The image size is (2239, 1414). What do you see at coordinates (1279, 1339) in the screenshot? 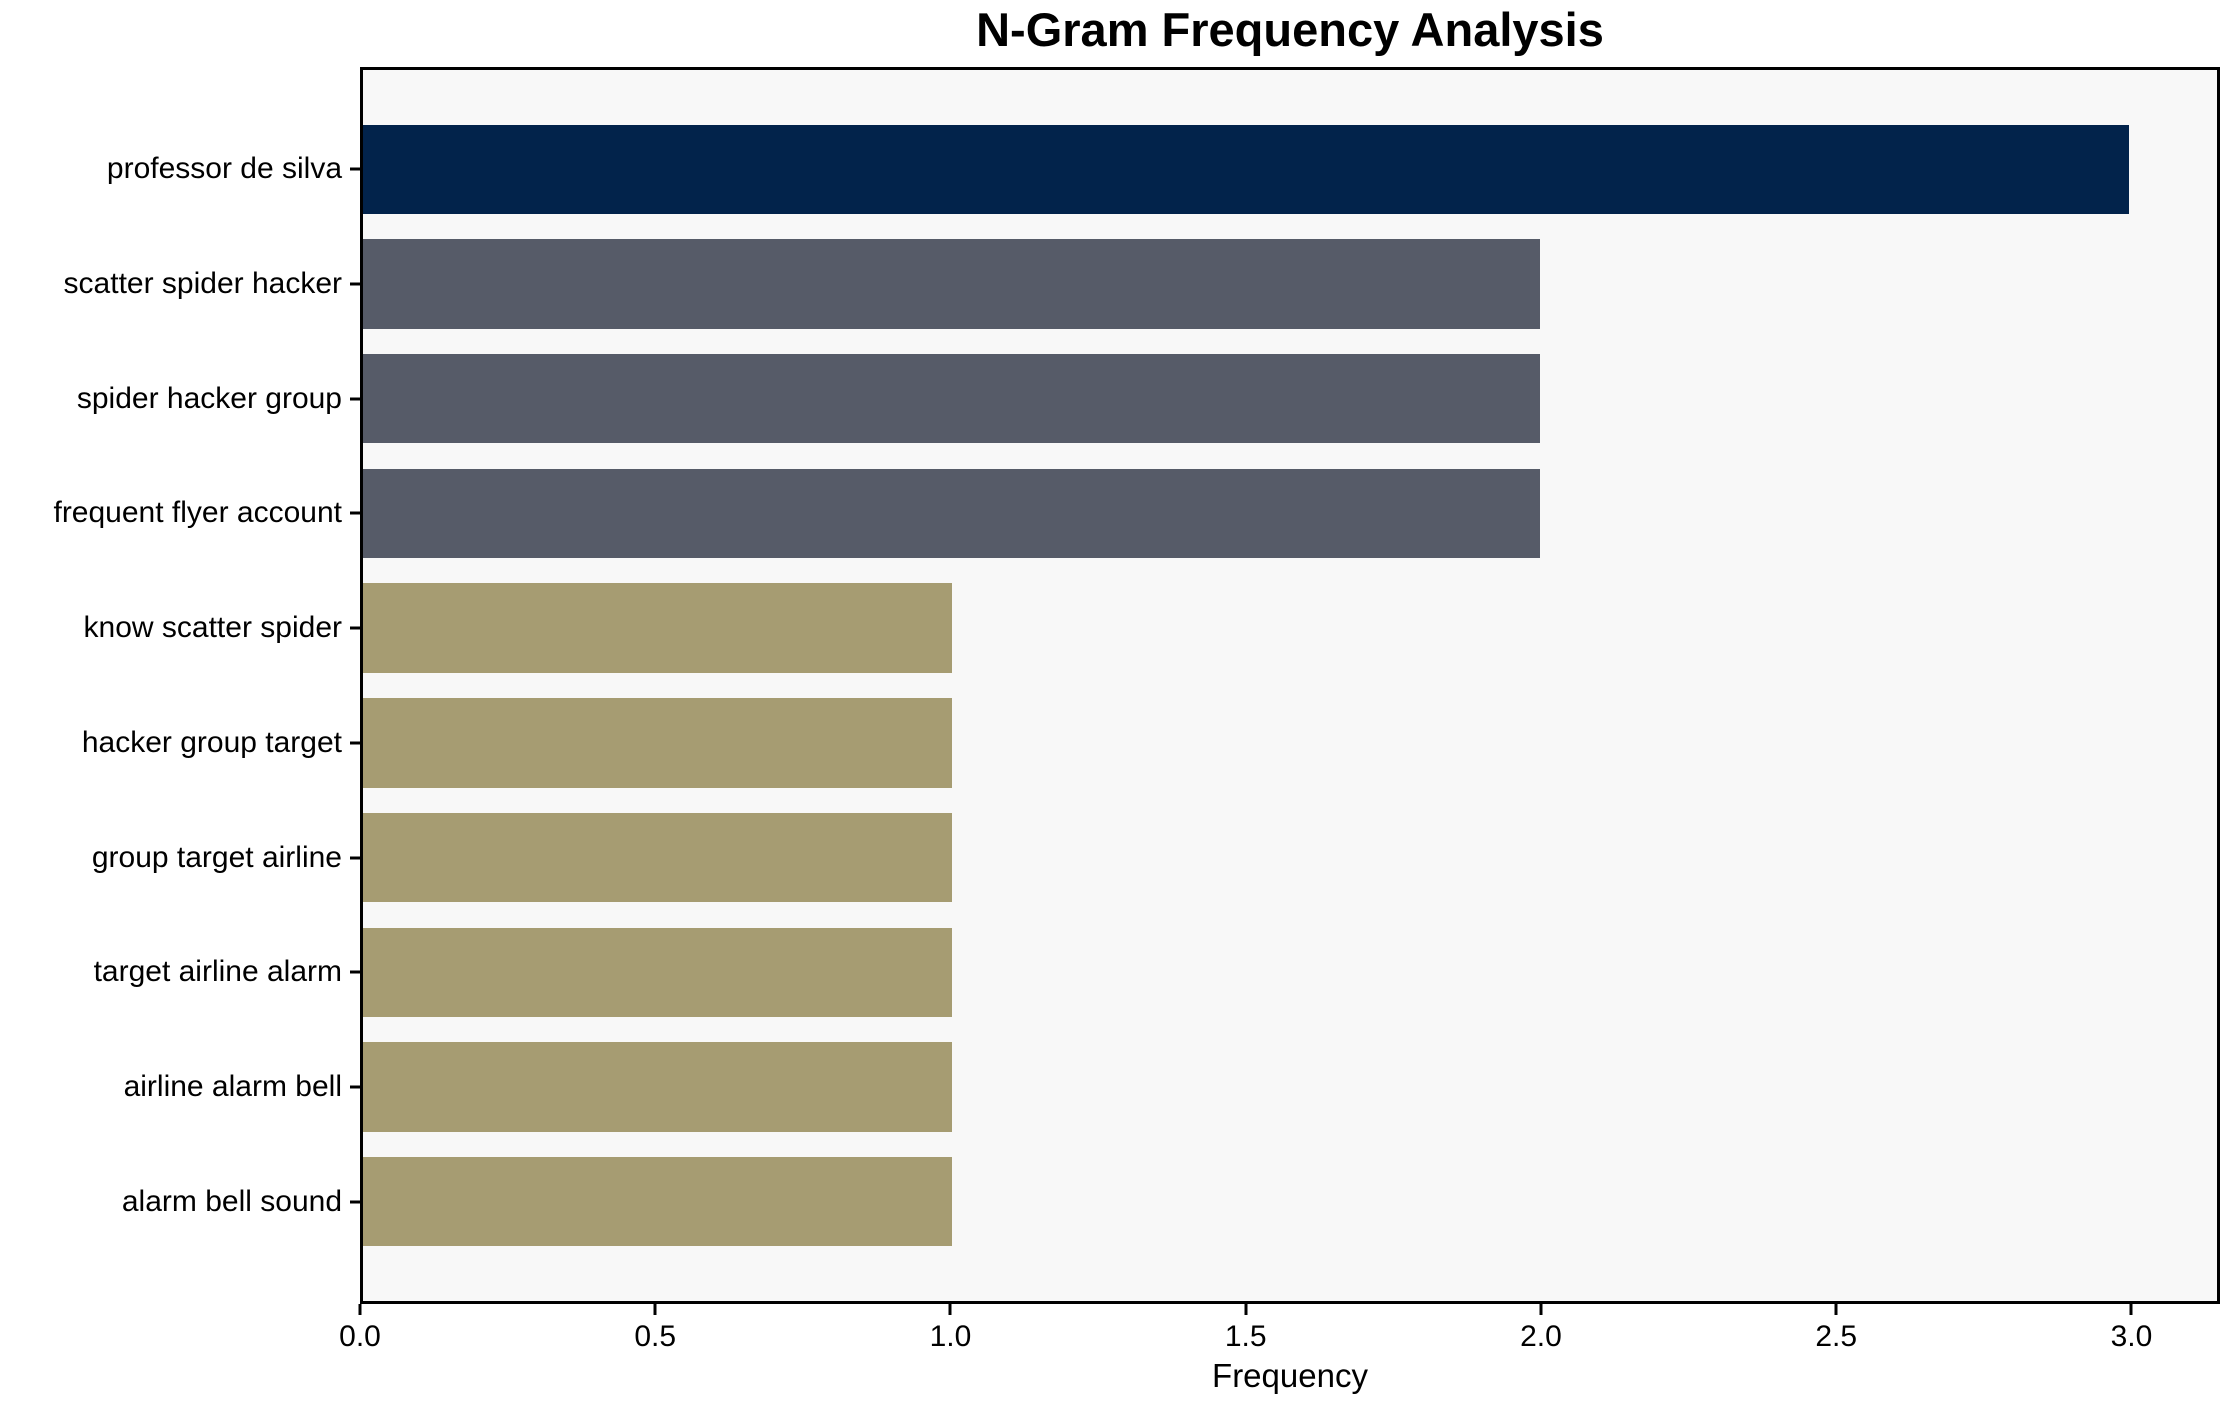
I see `x-axis: 0.0 0.5 1.0 1.5 2.0 2.5 3.0` at bounding box center [1279, 1339].